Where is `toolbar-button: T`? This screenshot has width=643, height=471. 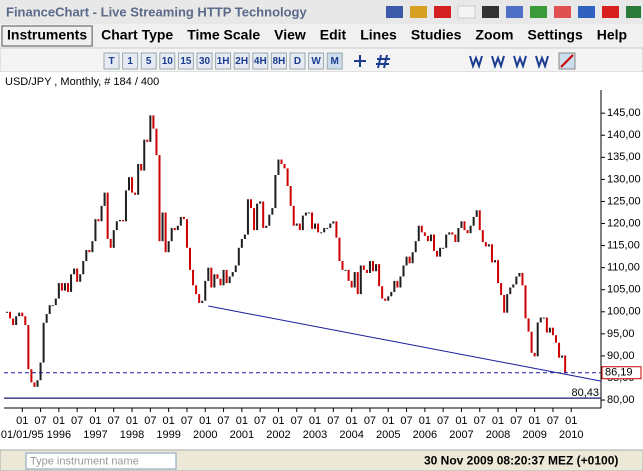
toolbar-button: T is located at coordinates (111, 61).